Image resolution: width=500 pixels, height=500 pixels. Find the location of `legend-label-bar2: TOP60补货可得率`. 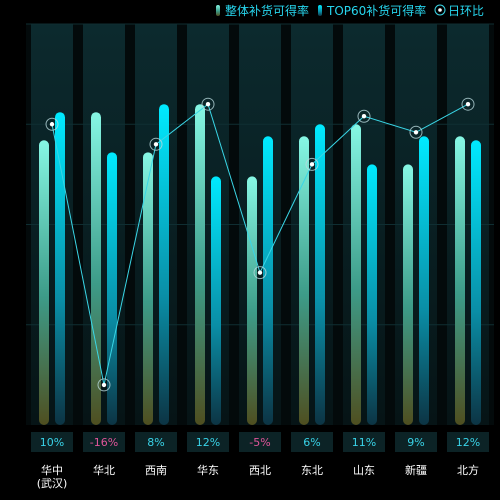

legend-label-bar2: TOP60补货可得率 is located at coordinates (376, 10).